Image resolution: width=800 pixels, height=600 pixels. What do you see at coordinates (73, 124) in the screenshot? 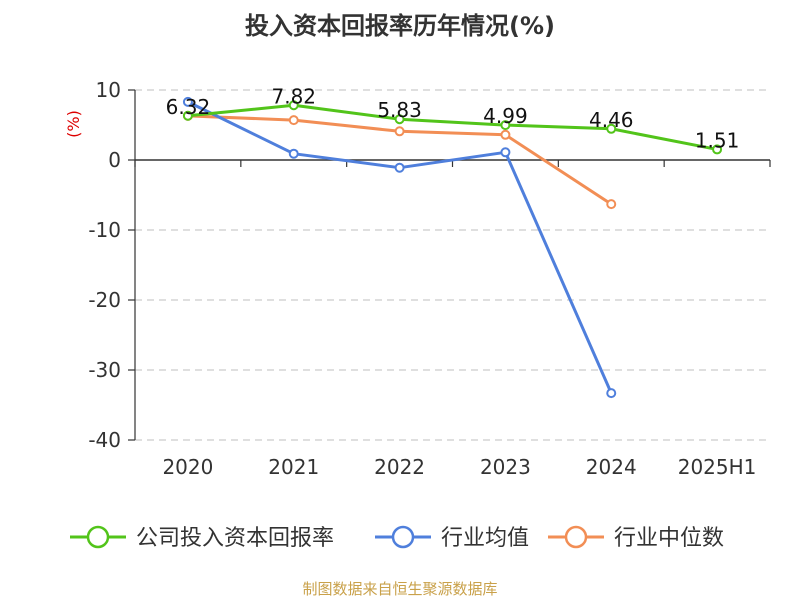
I see `y-axis-unit-label: (%)` at bounding box center [73, 124].